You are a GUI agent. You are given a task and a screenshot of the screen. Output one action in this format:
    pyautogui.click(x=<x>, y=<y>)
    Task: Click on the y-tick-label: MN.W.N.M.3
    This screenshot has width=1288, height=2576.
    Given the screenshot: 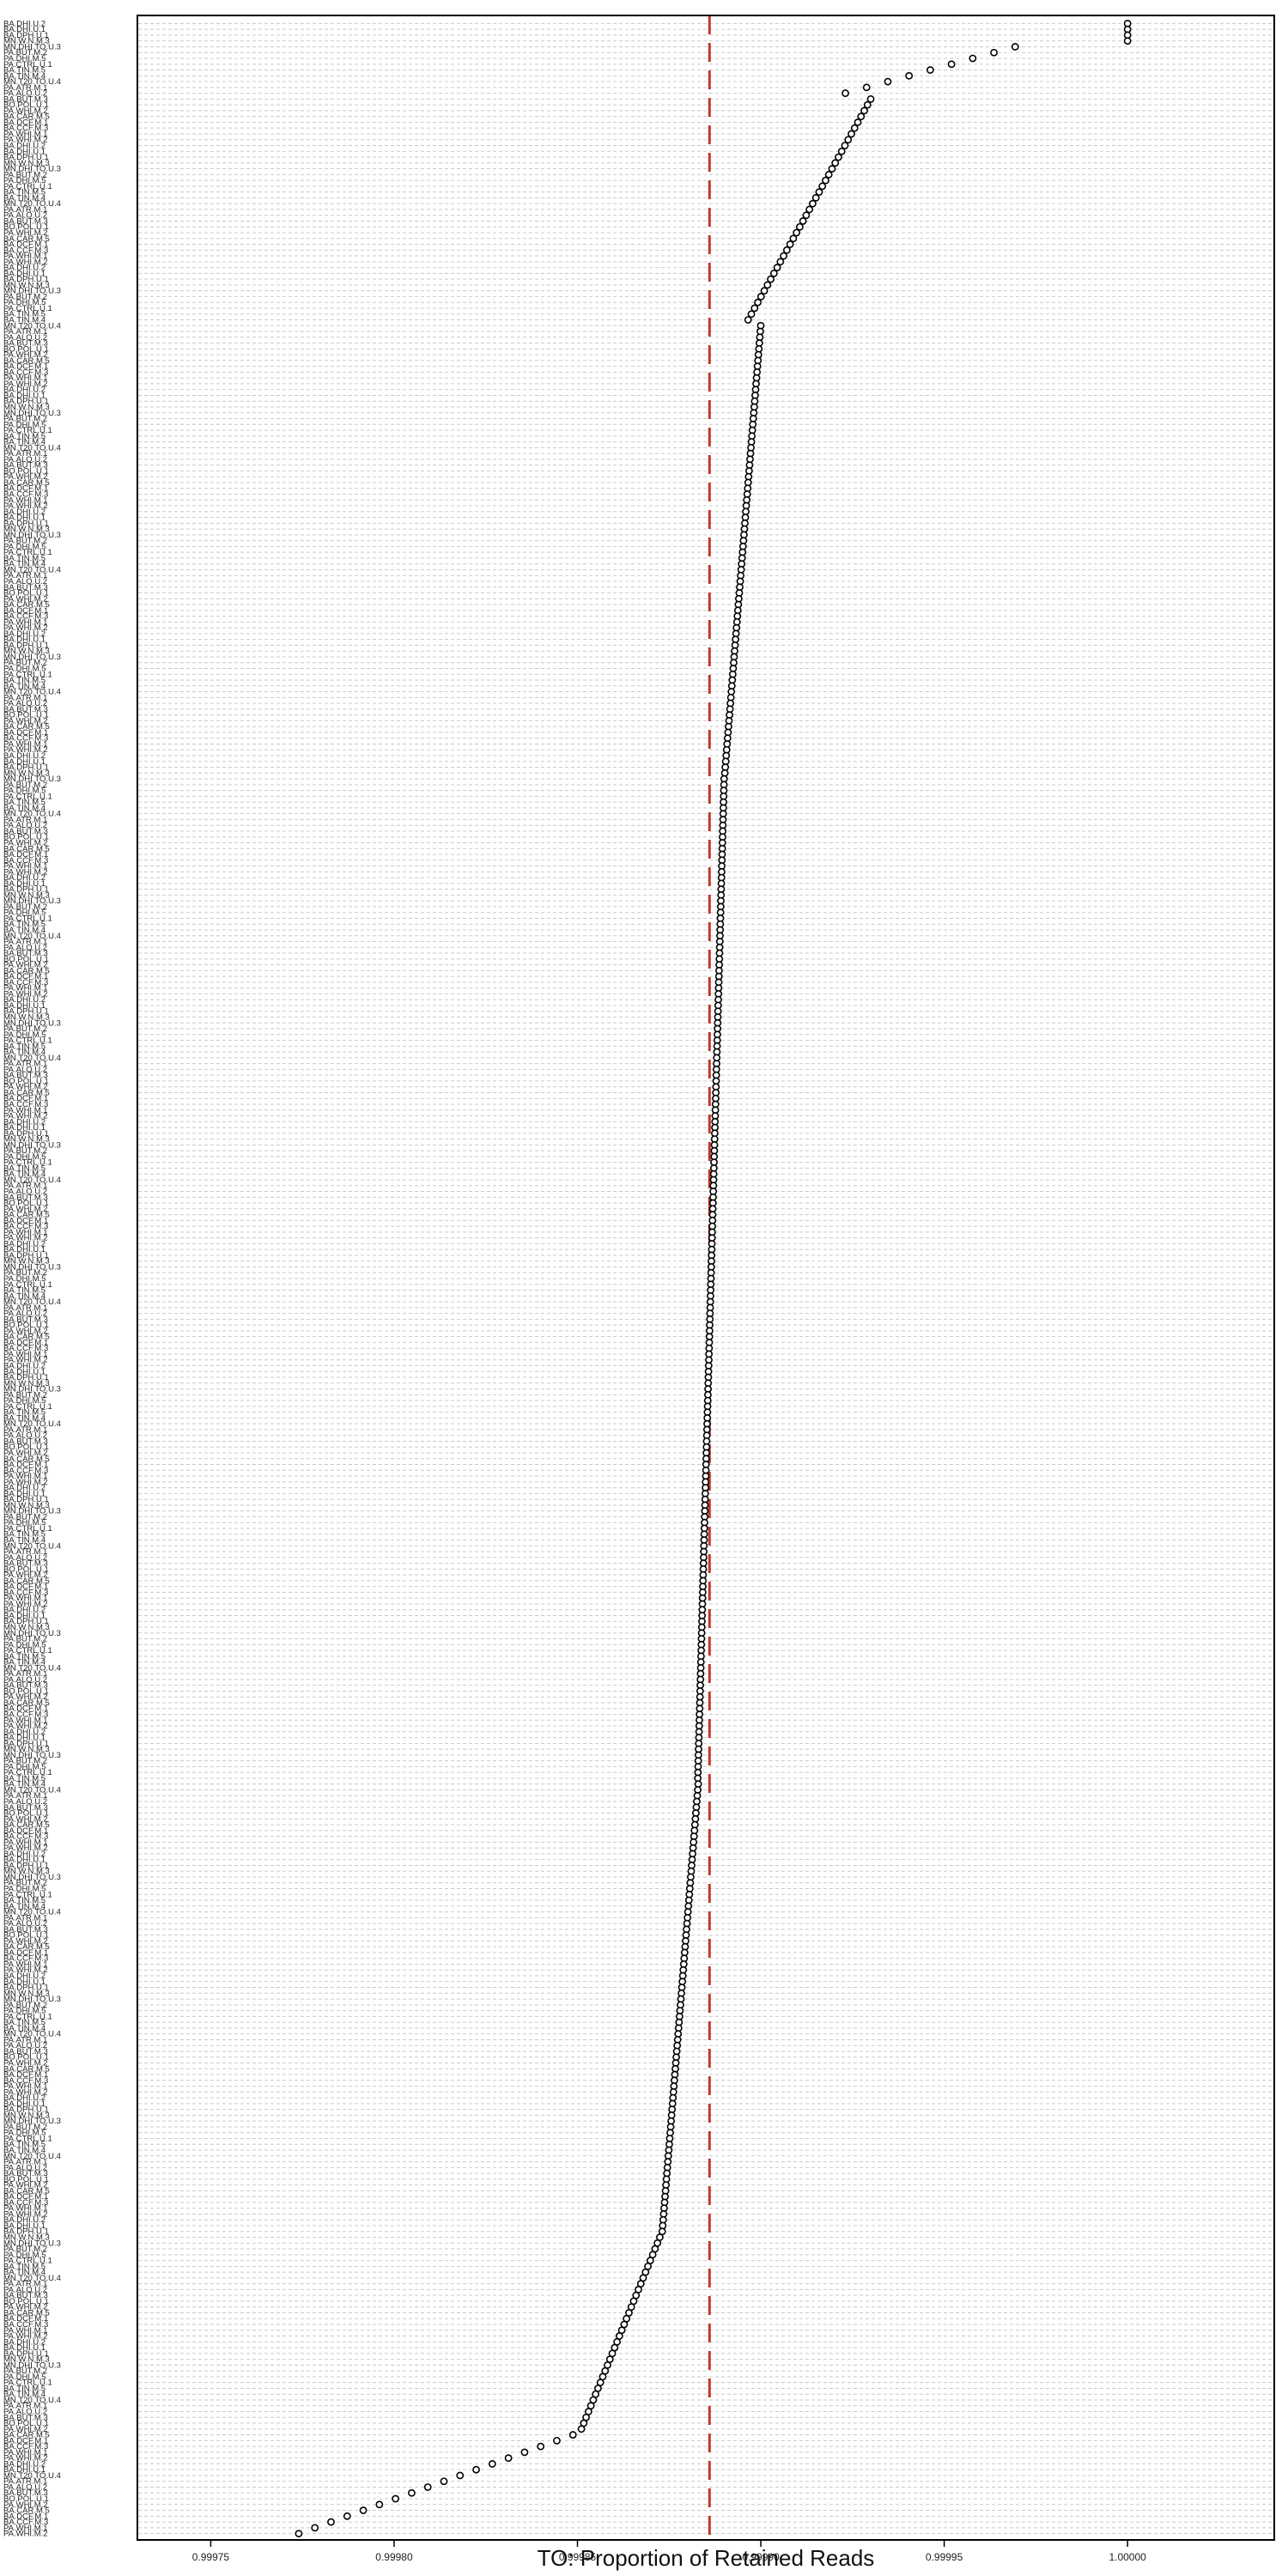 What is the action you would take?
    pyautogui.click(x=27, y=1383)
    